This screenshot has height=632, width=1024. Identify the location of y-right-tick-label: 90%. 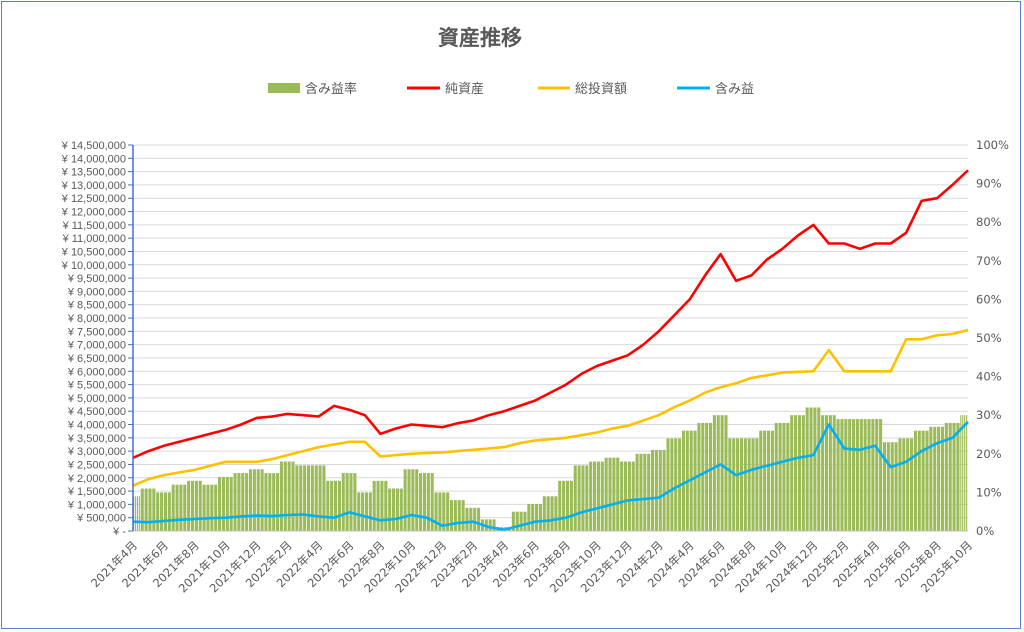
(989, 184).